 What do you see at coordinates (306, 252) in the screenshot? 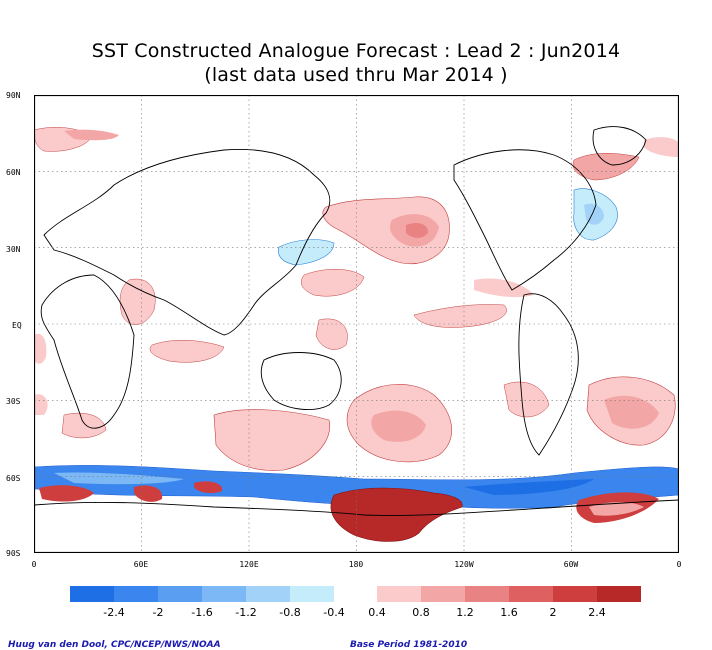
I see `cold-patch-kuroshio` at bounding box center [306, 252].